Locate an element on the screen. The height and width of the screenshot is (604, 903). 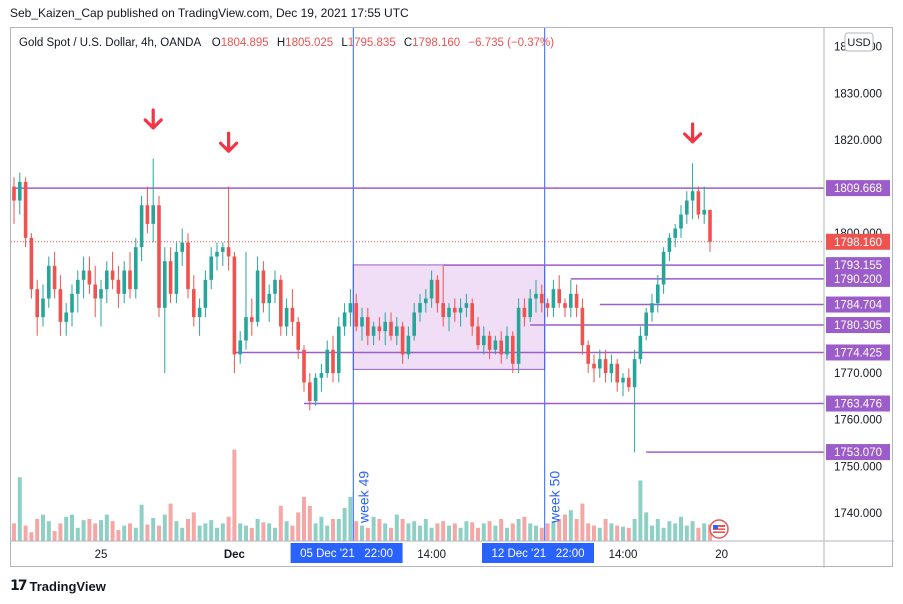
annotation-arrows is located at coordinates (423, 130).